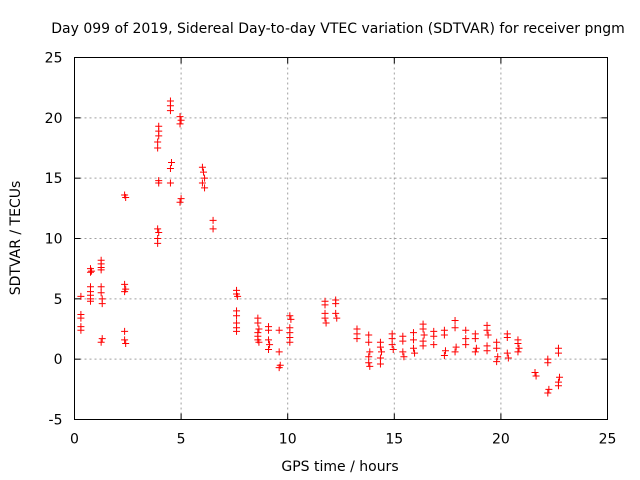 This screenshot has width=640, height=480. What do you see at coordinates (343, 440) in the screenshot?
I see `x-tick-labels: 0 5 10 15 20 25` at bounding box center [343, 440].